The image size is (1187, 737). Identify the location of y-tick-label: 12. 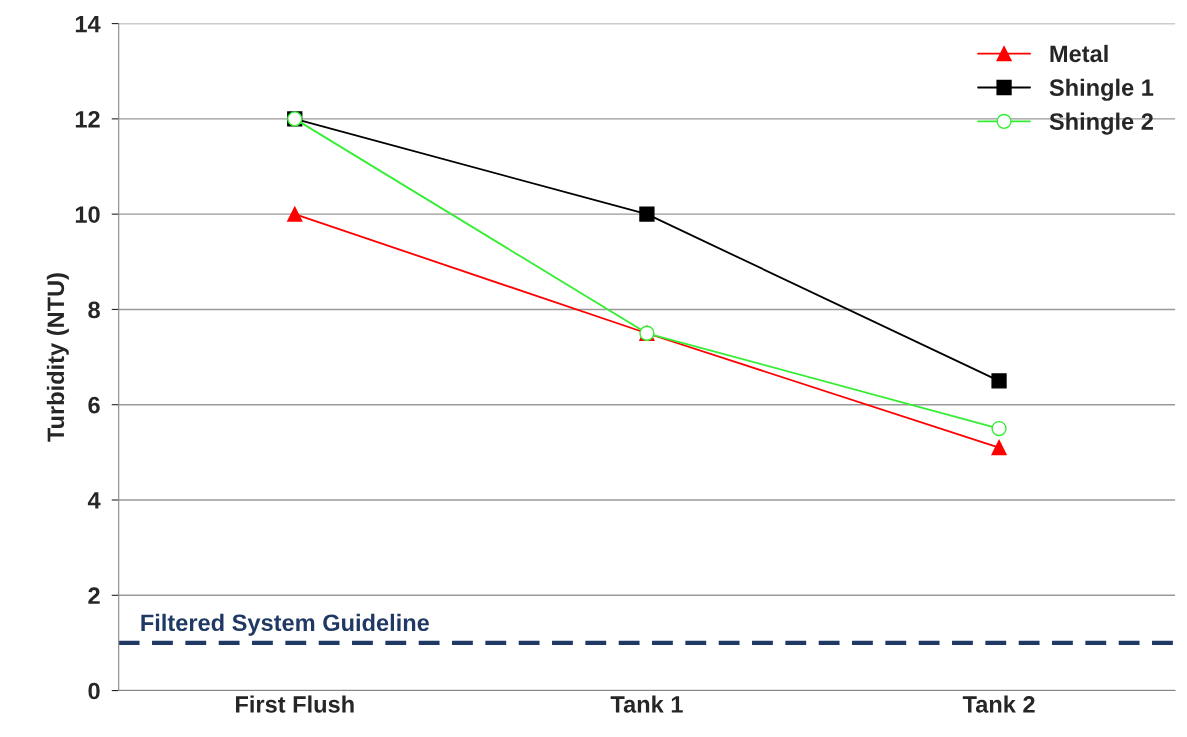
(87, 119).